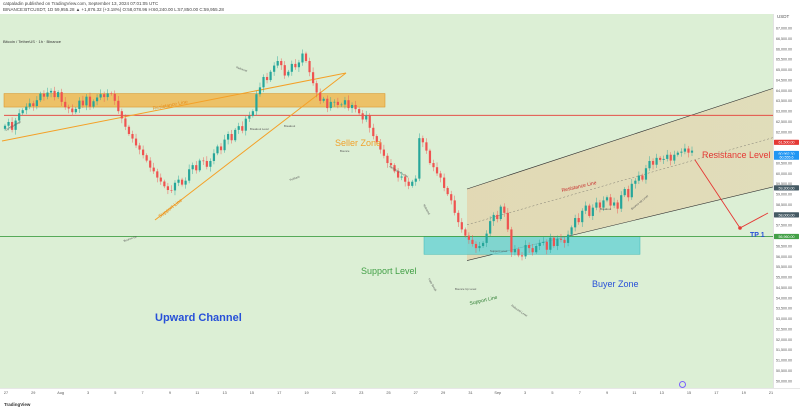 This screenshot has height=409, width=800. Describe the element at coordinates (295, 178) in the screenshot. I see `small-label: Pullback` at that location.